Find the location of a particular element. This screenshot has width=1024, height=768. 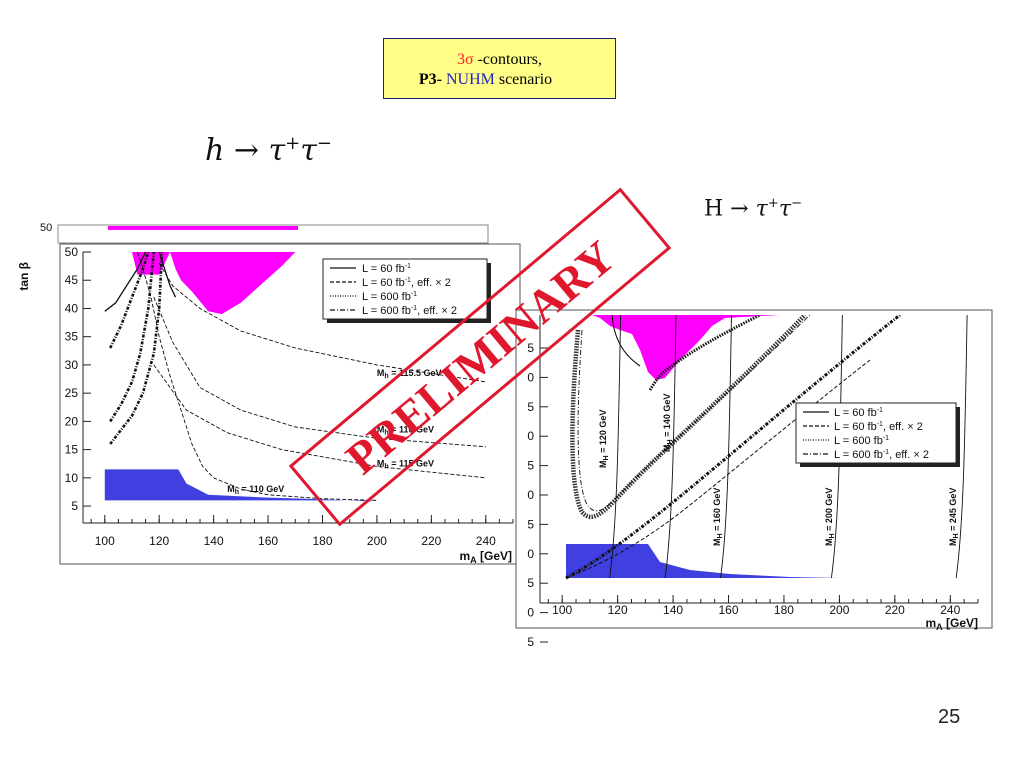

right-x-axis-label: mA [GeV] is located at coordinates (951, 624).